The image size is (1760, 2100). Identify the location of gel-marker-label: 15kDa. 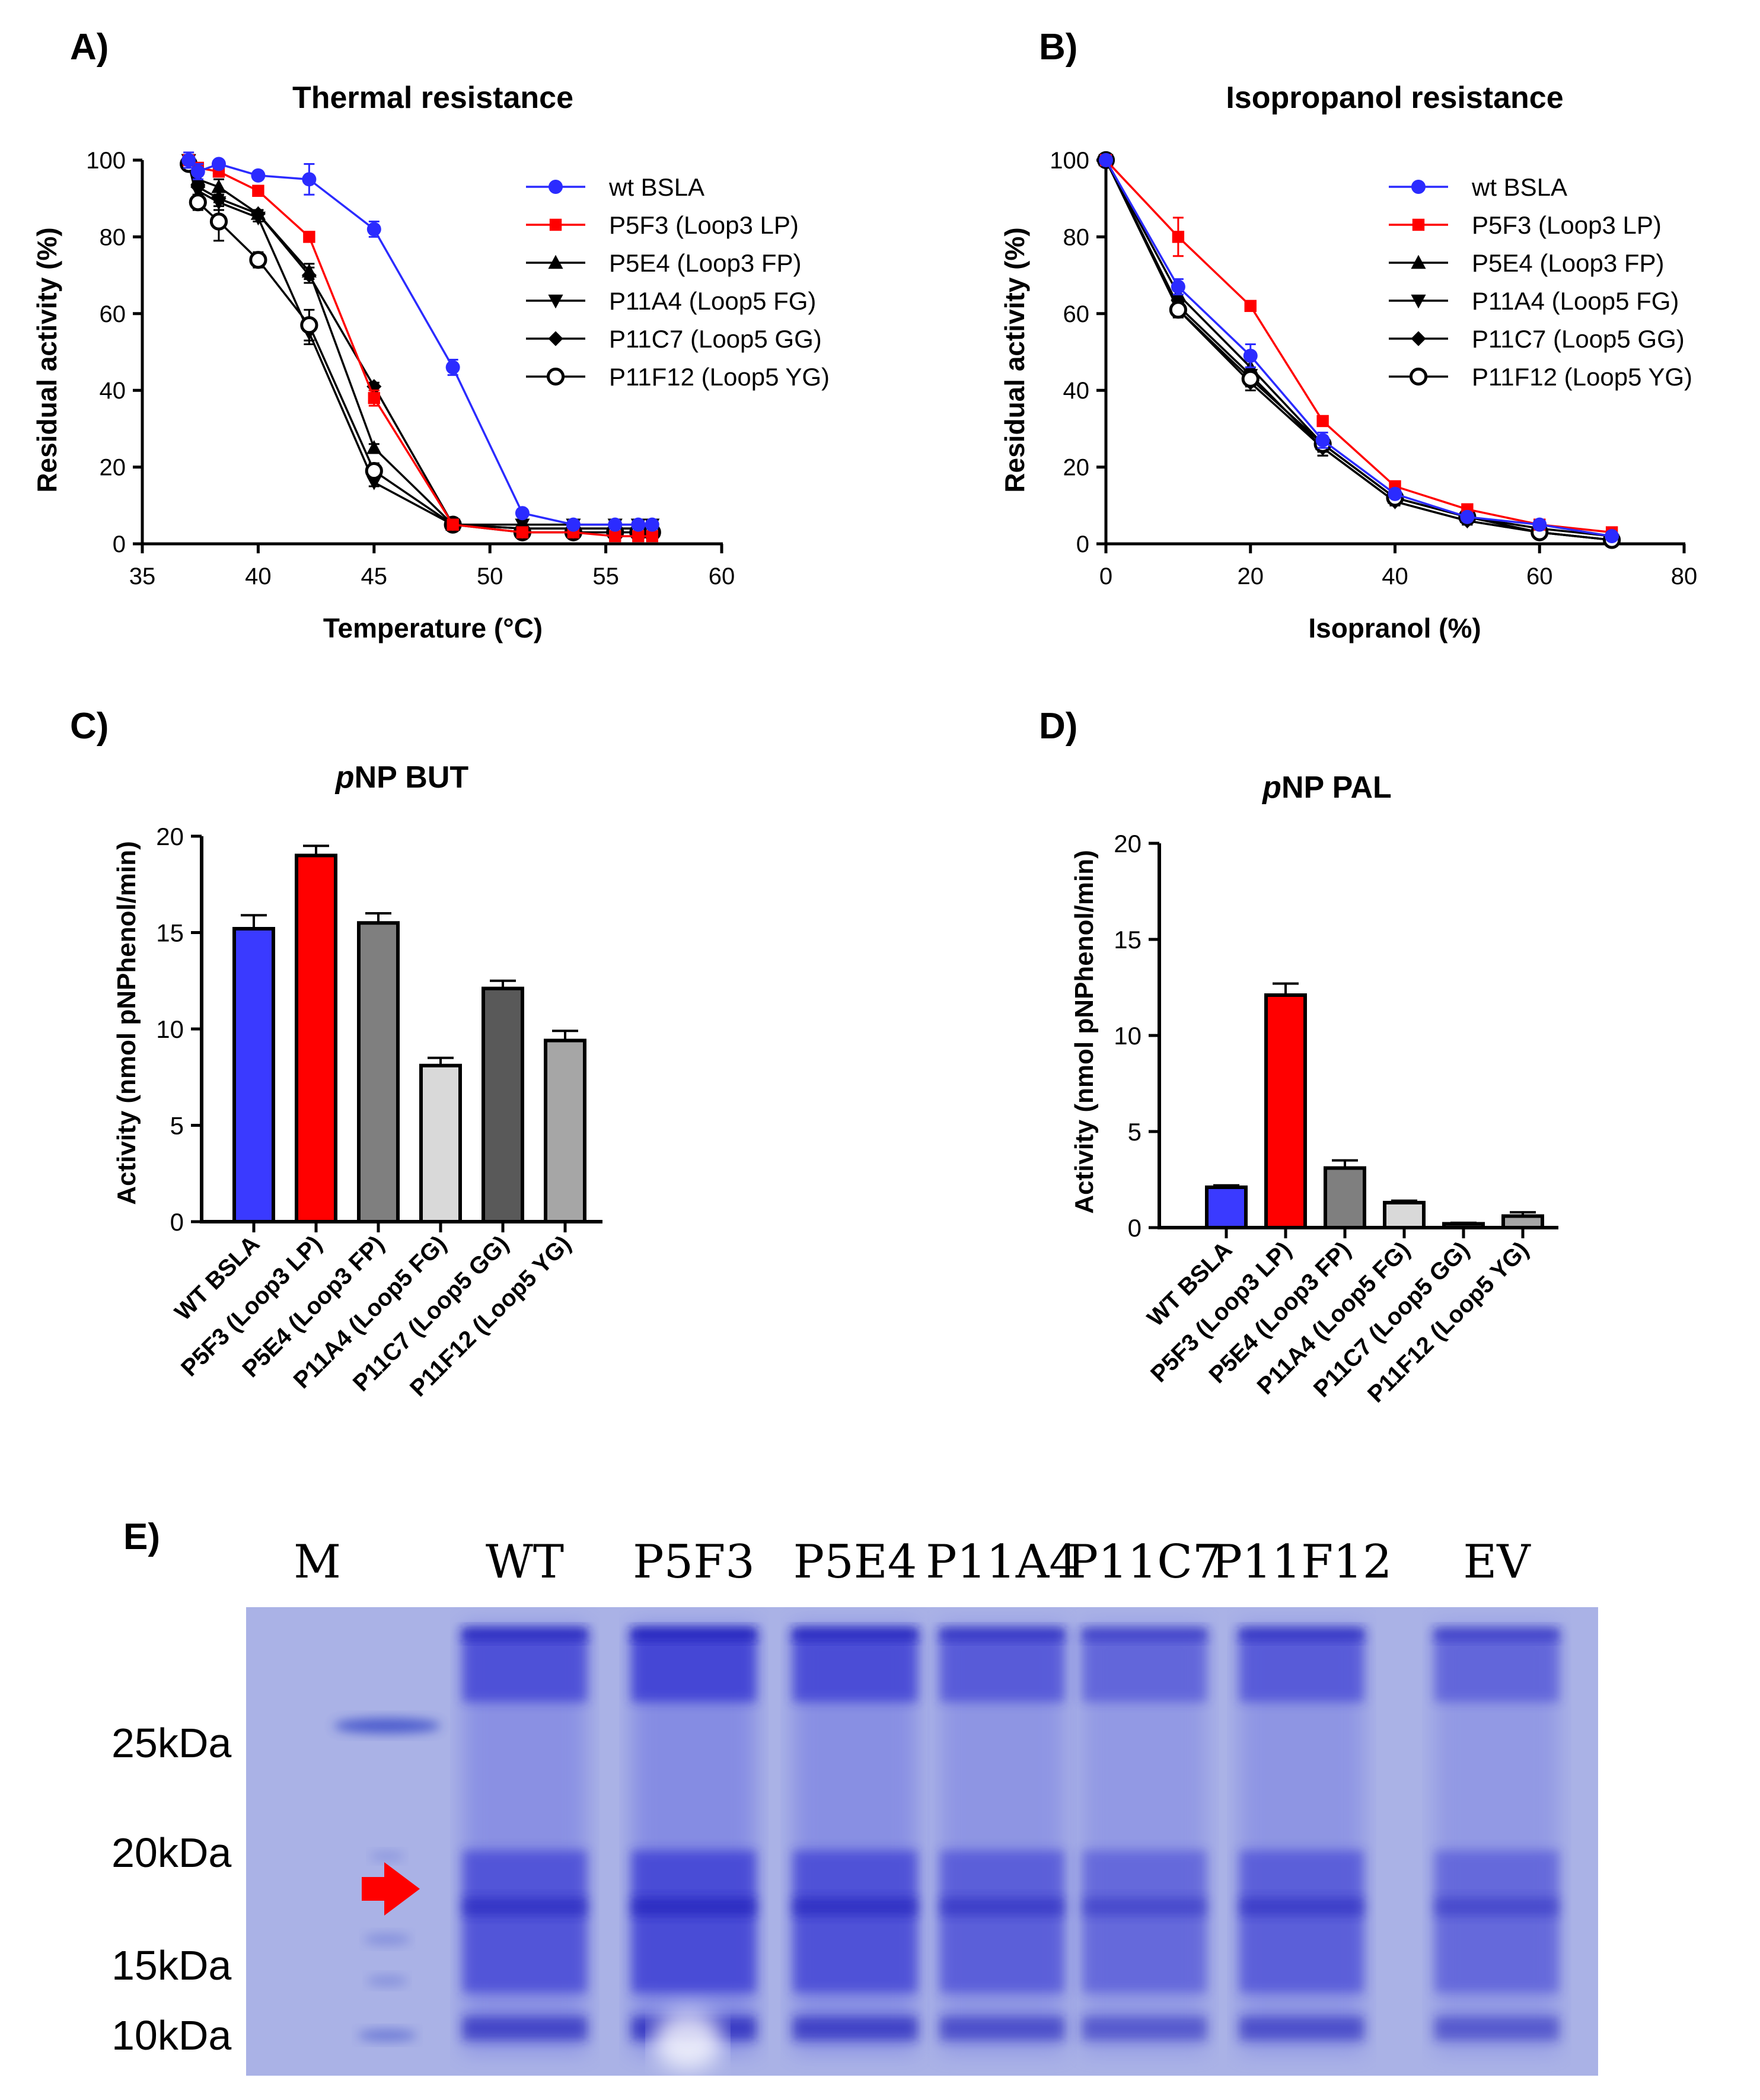
(171, 1965).